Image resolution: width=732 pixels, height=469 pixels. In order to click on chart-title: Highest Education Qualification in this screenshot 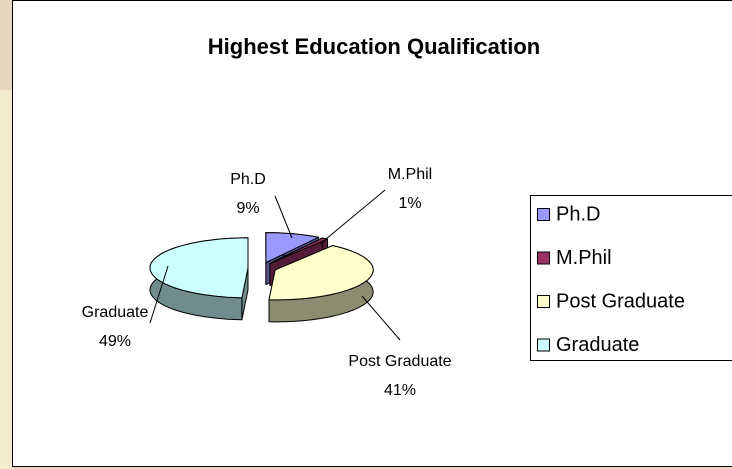, I will do `click(374, 46)`.